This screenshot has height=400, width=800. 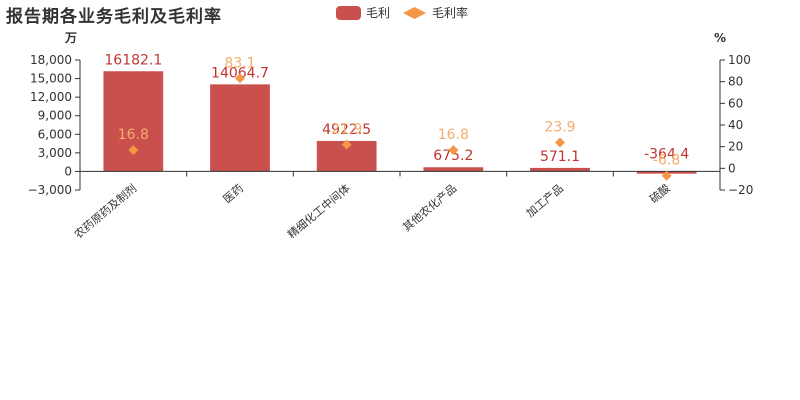 What do you see at coordinates (233, 194) in the screenshot?
I see `category-label: 医药` at bounding box center [233, 194].